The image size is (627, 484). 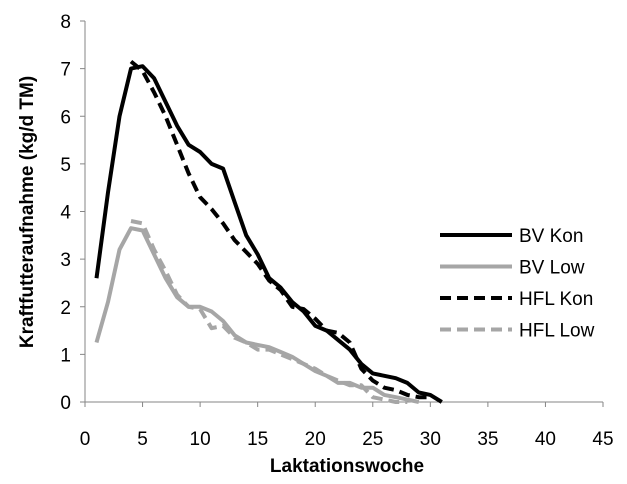 I want to click on x-tick-label: 10, so click(x=200, y=439).